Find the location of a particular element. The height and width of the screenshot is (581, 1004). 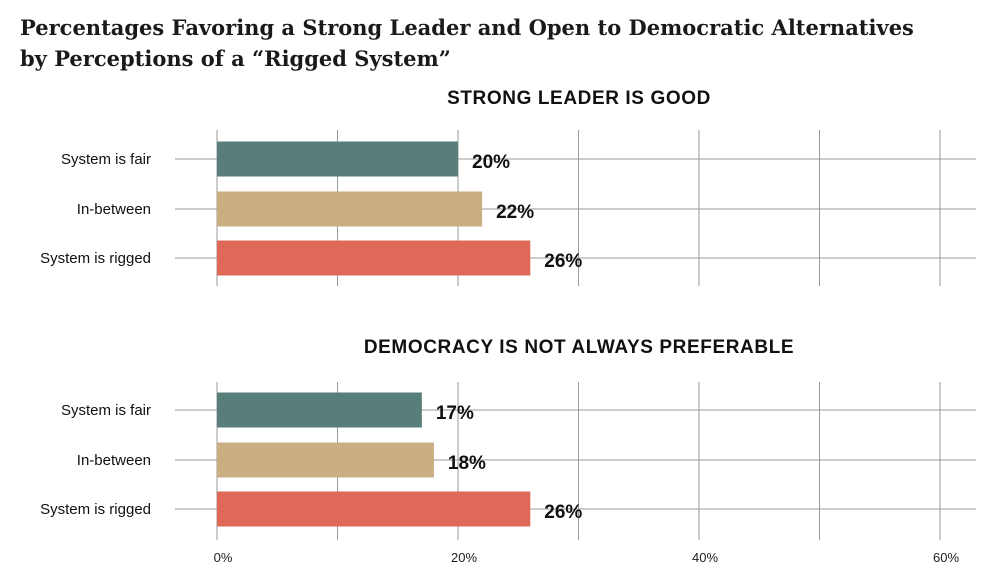

x-tick-label: 40% is located at coordinates (705, 557).